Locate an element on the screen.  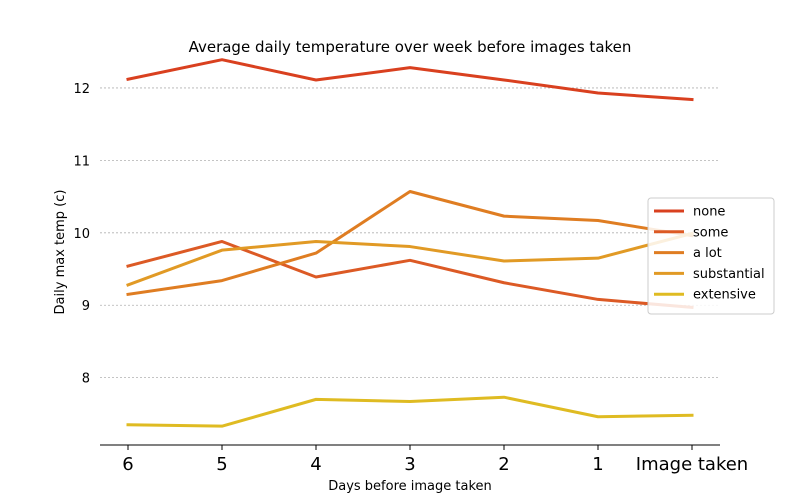
x-tick-label: 2 is located at coordinates (503, 464).